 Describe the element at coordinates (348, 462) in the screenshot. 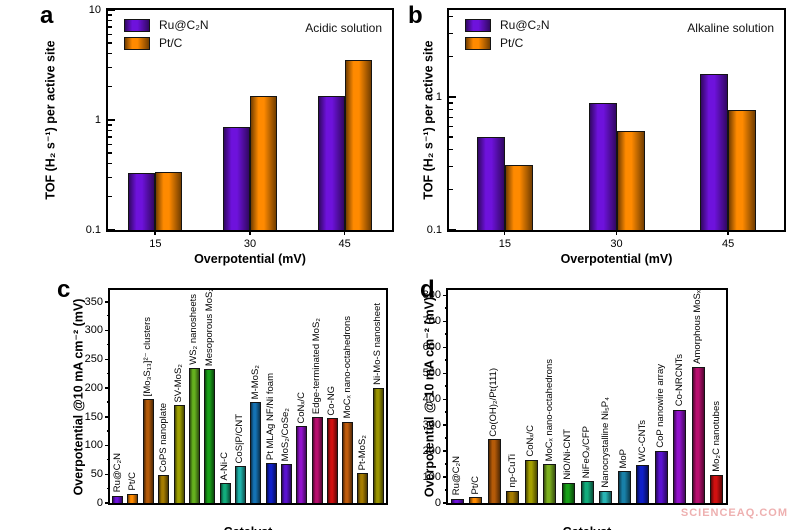

I see `bar-MoCₓ nano-octahedrons` at that location.